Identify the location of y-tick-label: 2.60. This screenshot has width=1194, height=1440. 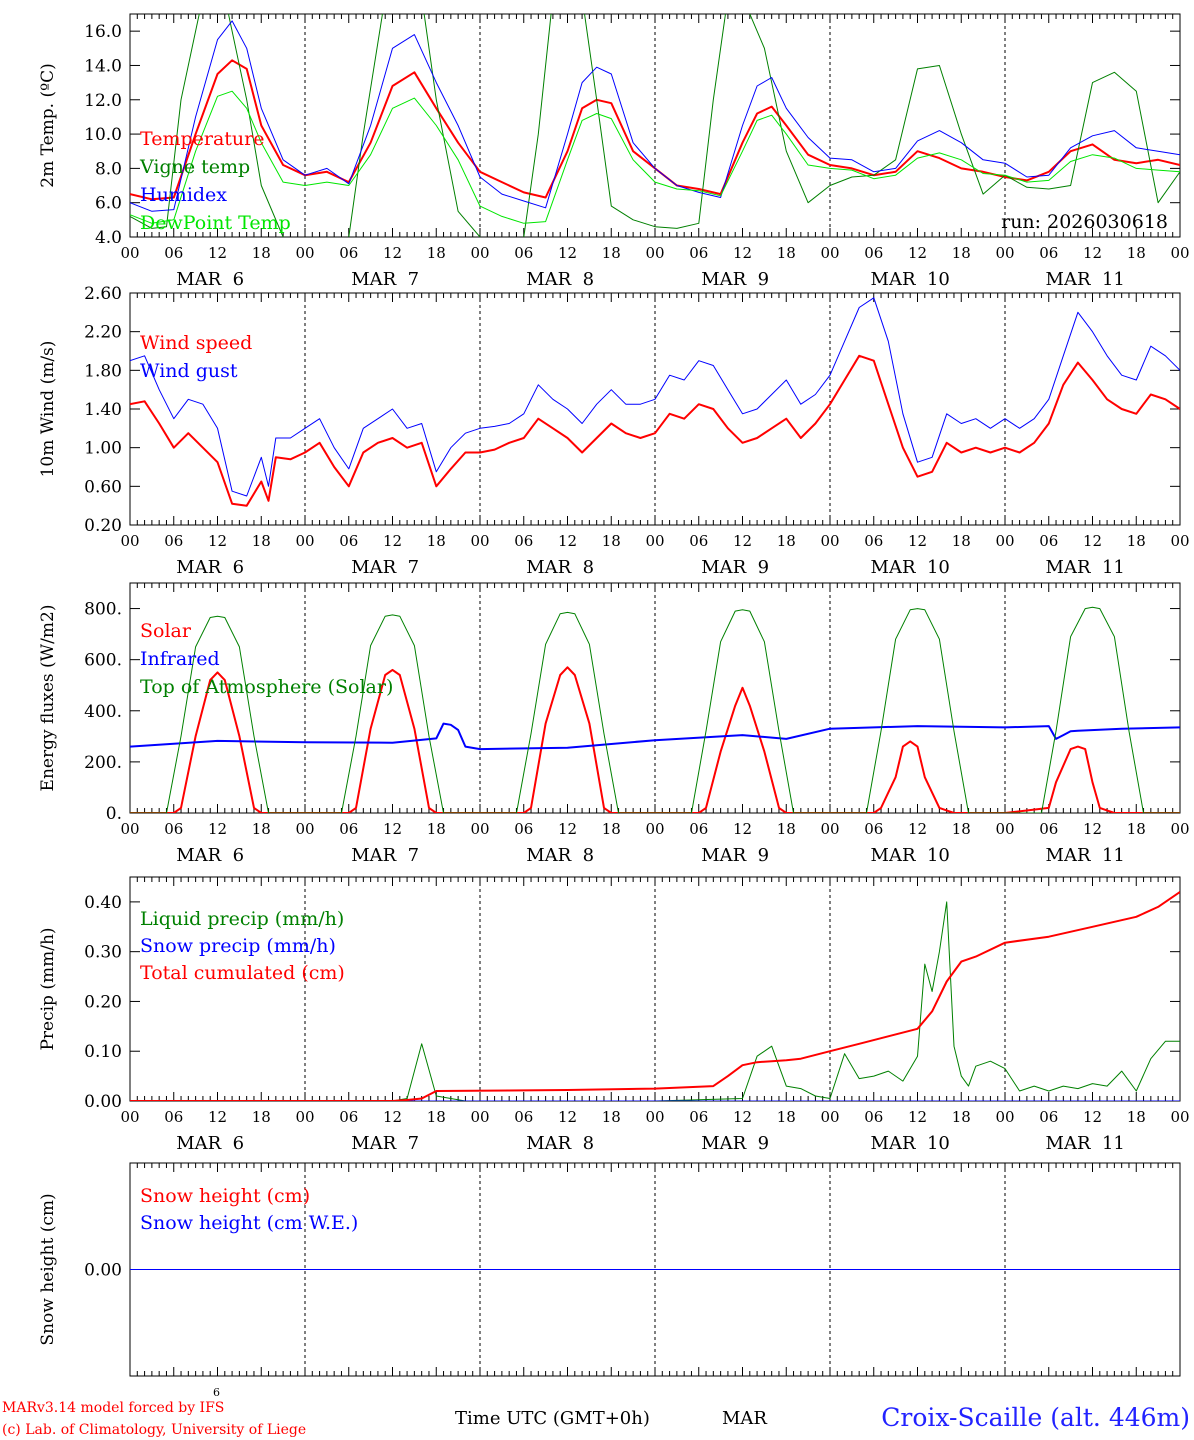
(103, 294).